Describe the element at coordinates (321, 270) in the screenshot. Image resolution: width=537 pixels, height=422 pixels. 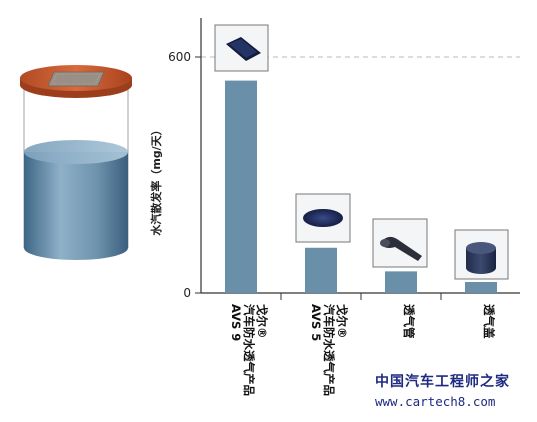
I see `bar-avs5` at that location.